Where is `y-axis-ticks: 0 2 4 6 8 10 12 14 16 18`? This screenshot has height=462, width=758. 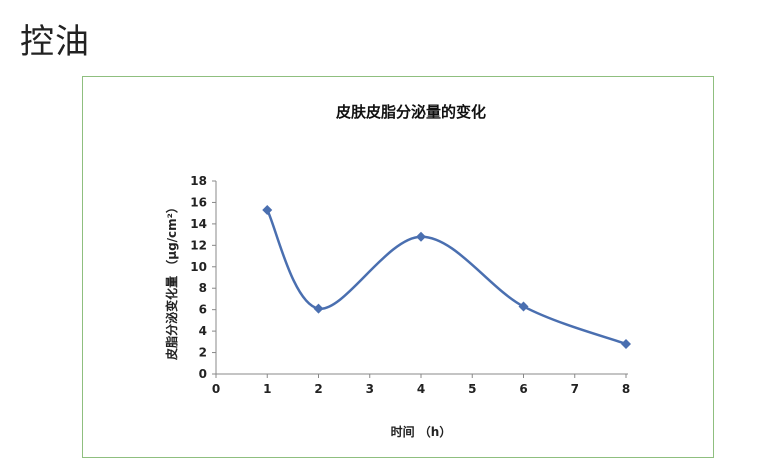 y-axis-ticks: 0 2 4 6 8 10 12 14 16 18 is located at coordinates (203, 277).